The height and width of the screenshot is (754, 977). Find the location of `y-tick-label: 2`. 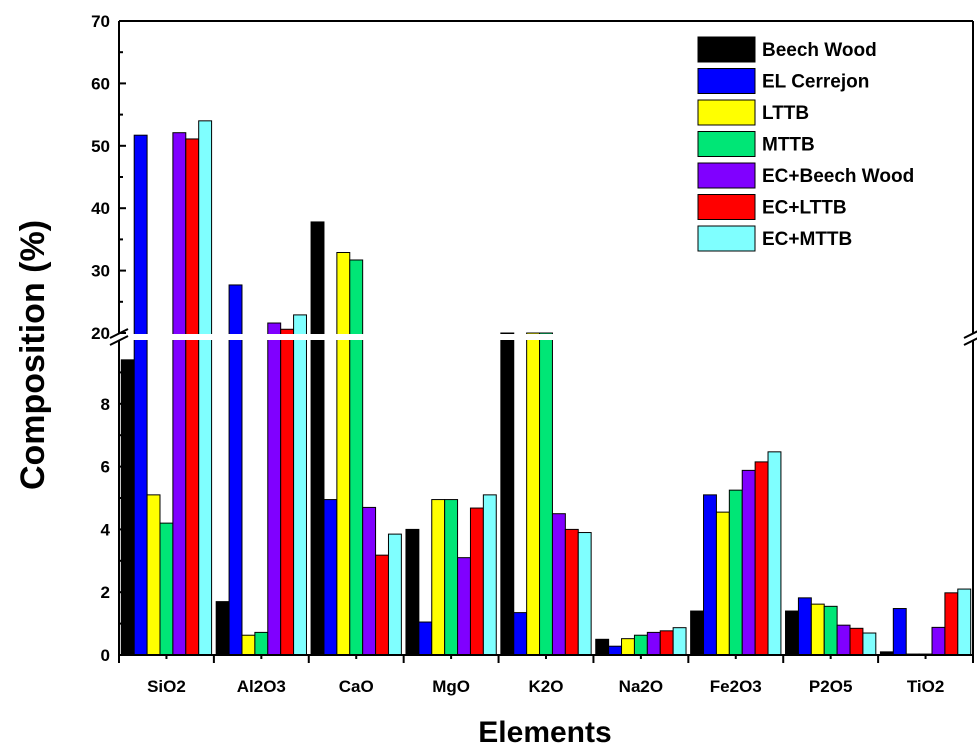

y-tick-label: 2 is located at coordinates (105, 592).